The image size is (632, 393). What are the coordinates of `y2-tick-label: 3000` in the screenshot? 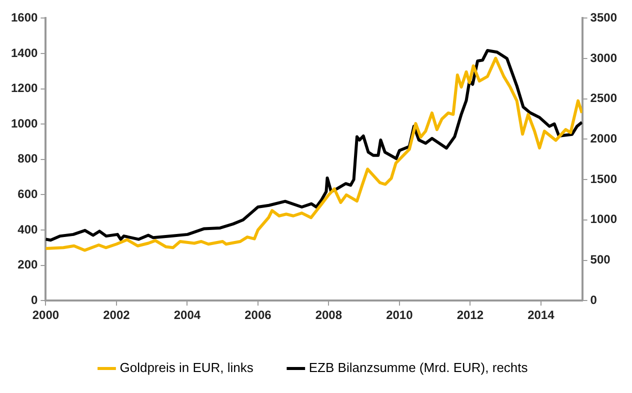 It's located at (604, 57).